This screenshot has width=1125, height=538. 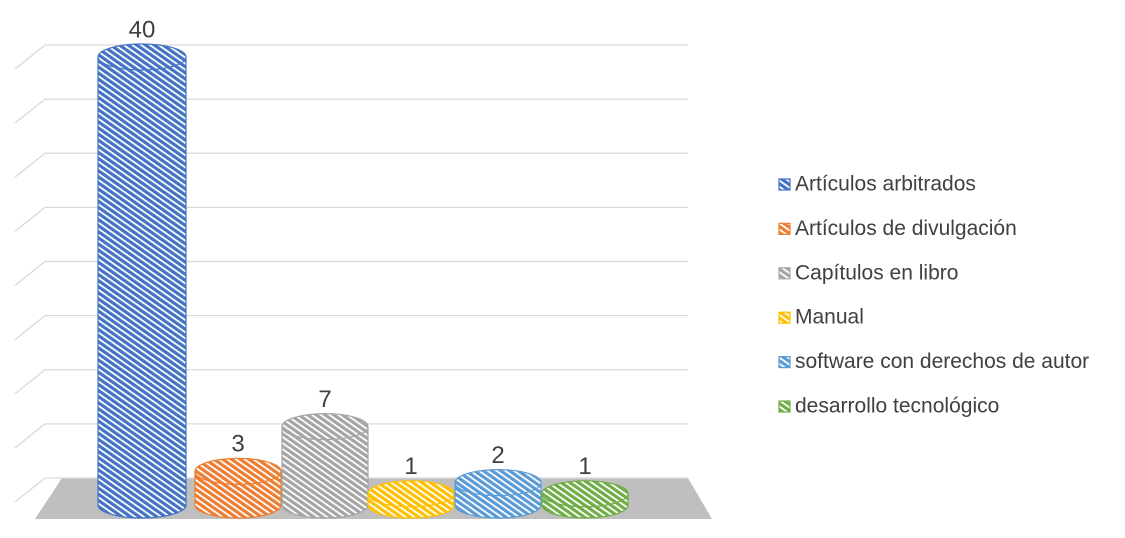 I want to click on data-label: 2, so click(x=497, y=455).